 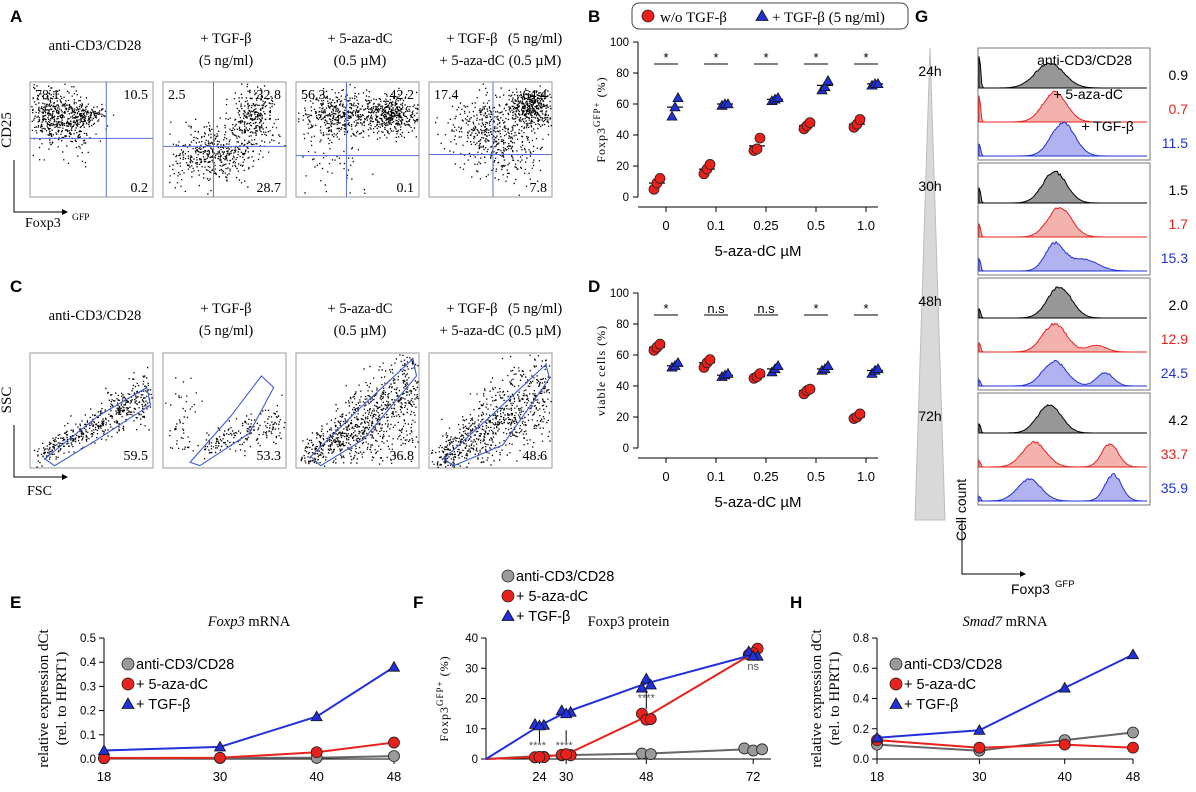 What do you see at coordinates (1107, 126) in the screenshot?
I see `histogram-label: + TGF-β` at bounding box center [1107, 126].